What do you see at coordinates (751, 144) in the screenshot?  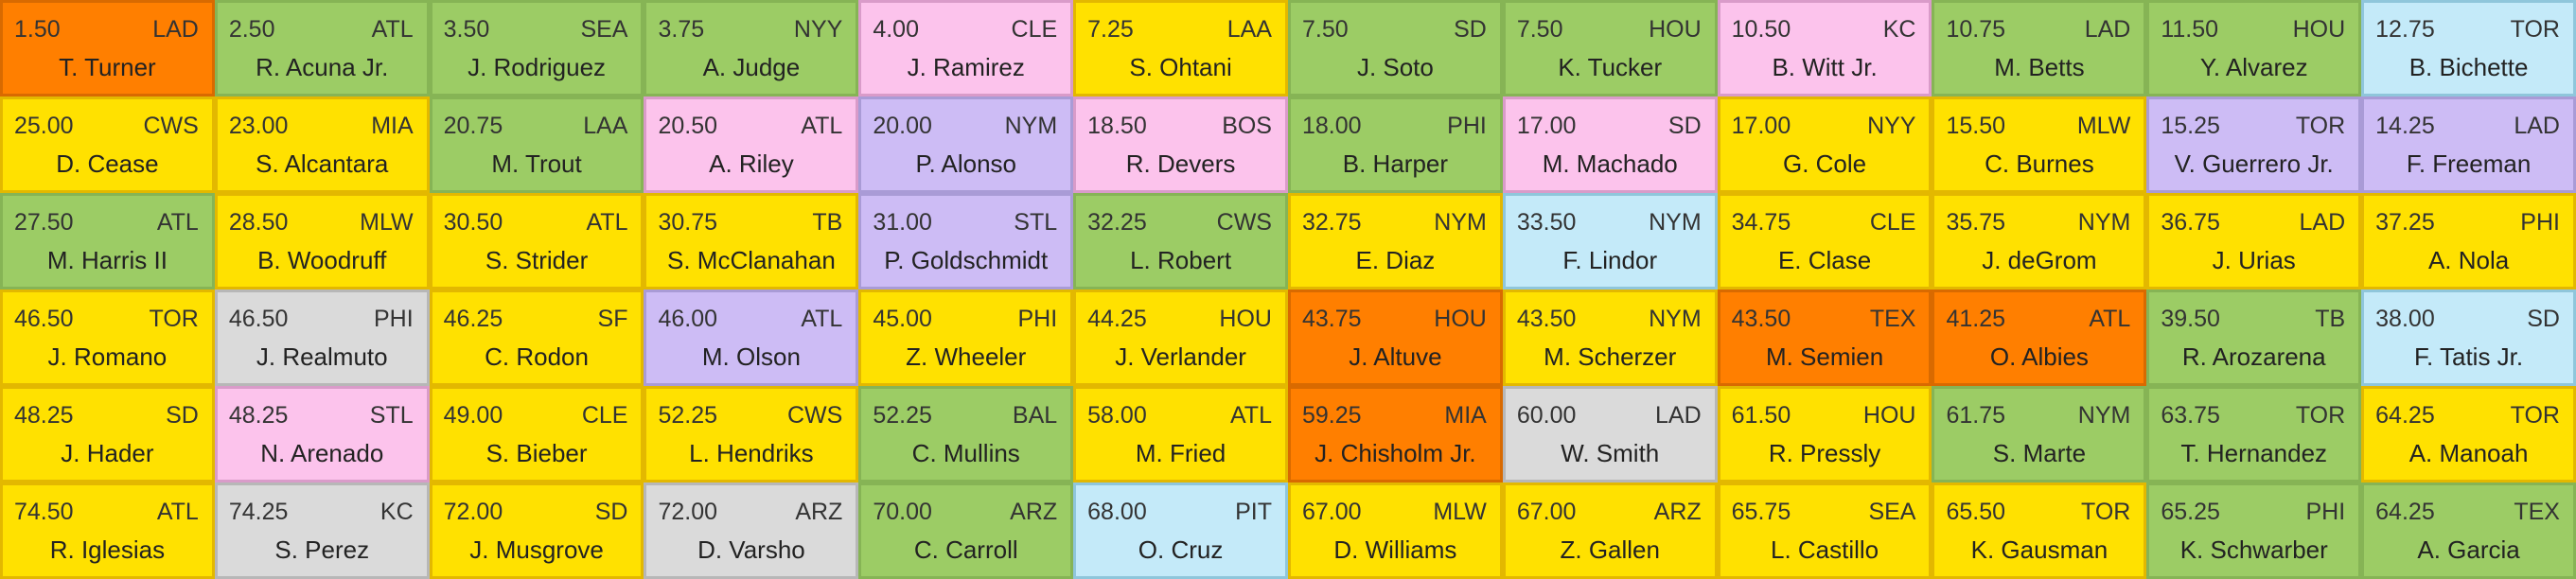 I see `player-cell: 20.50 ATL A. Riley` at bounding box center [751, 144].